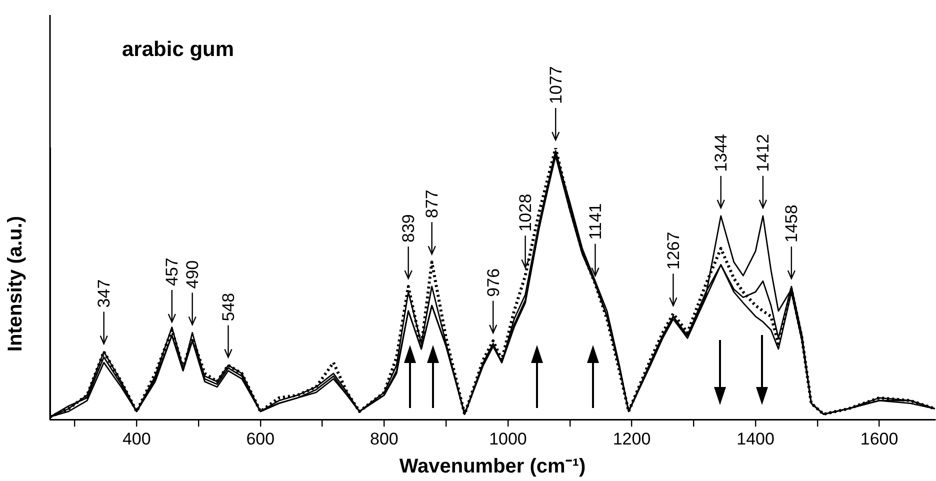  What do you see at coordinates (556, 85) in the screenshot?
I see `annotation: 1077` at bounding box center [556, 85].